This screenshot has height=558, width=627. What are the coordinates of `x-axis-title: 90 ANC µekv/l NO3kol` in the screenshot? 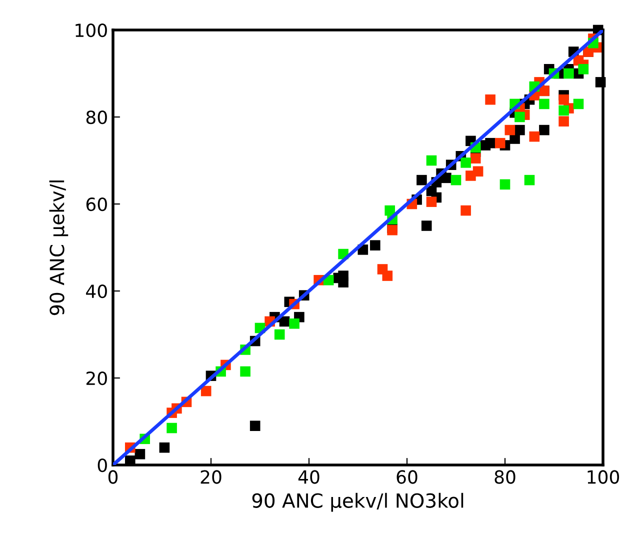 It's located at (358, 502).